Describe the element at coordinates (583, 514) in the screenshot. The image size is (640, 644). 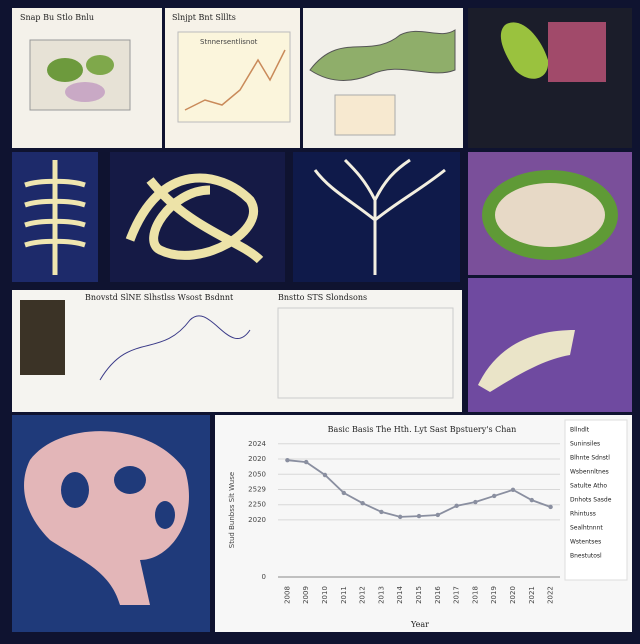
I see `side-note: Rhintuss` at that location.